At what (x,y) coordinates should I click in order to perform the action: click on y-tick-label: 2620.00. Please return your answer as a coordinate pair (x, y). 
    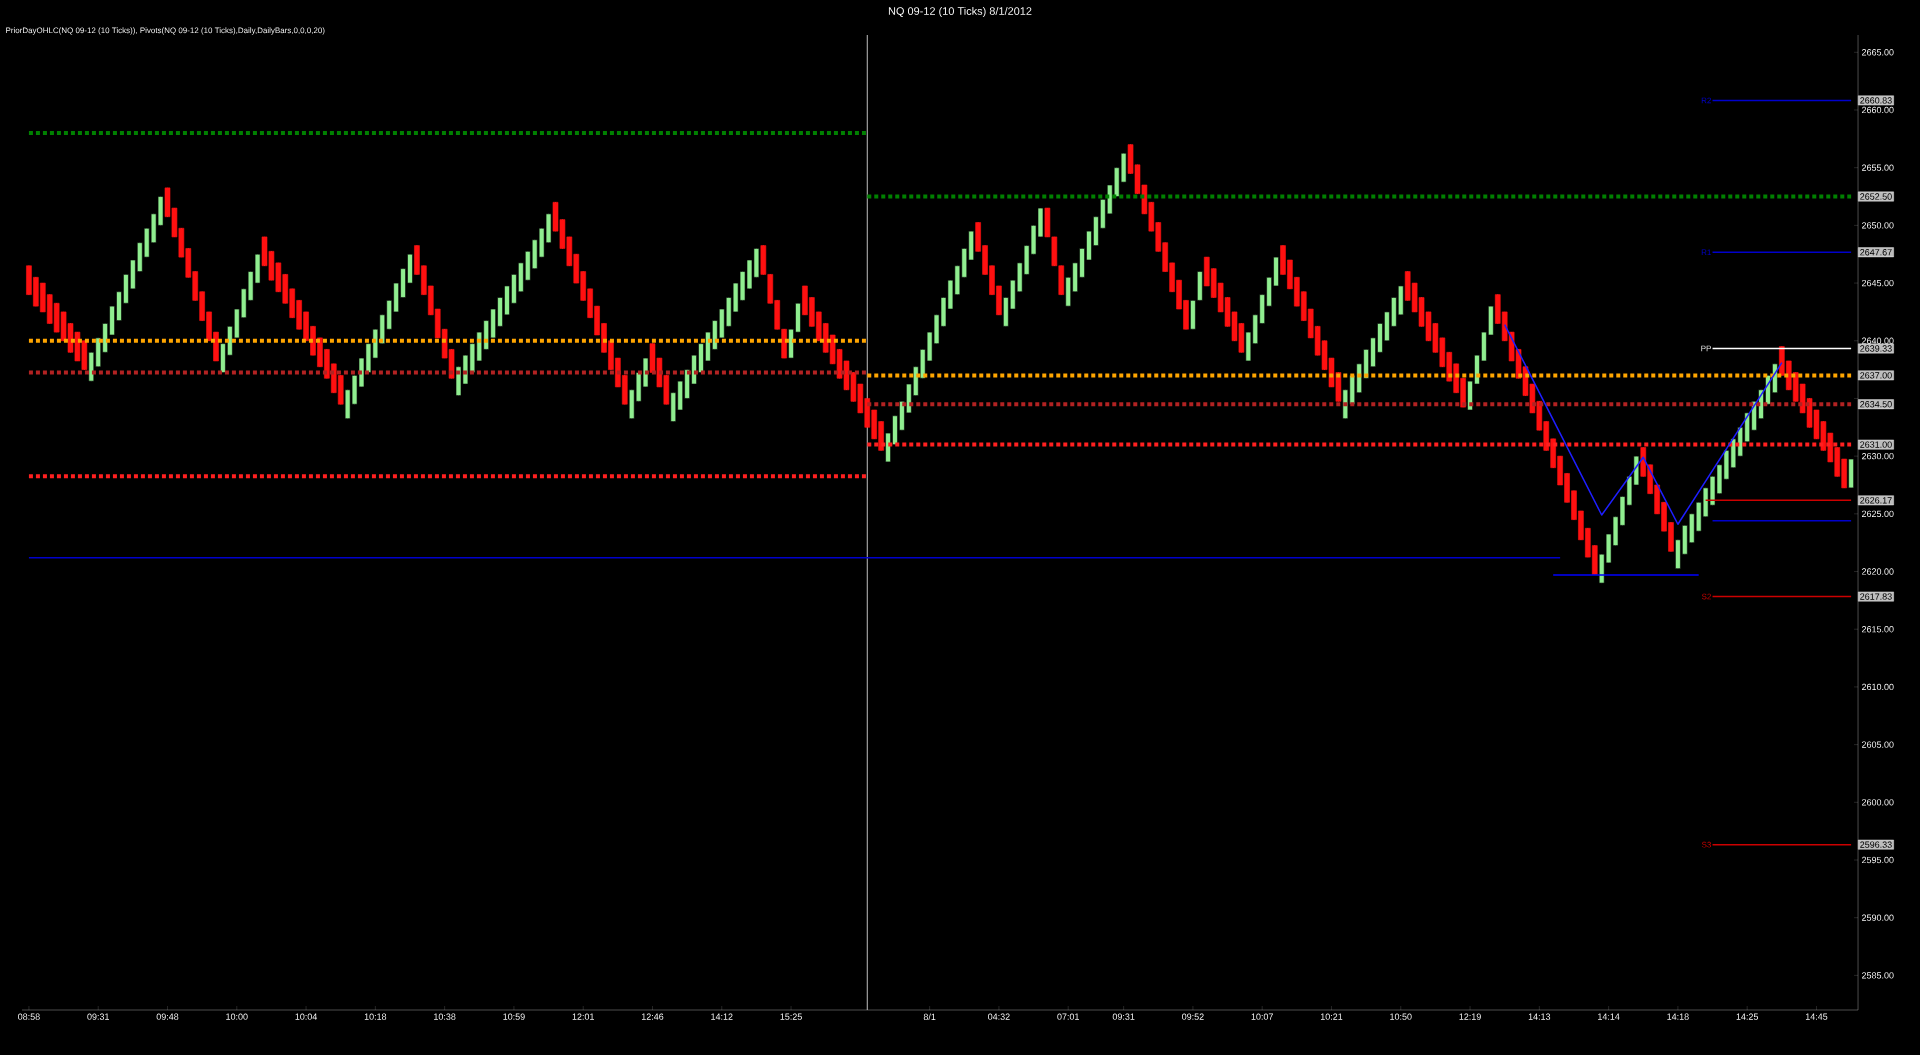
    Looking at the image, I should click on (1878, 571).